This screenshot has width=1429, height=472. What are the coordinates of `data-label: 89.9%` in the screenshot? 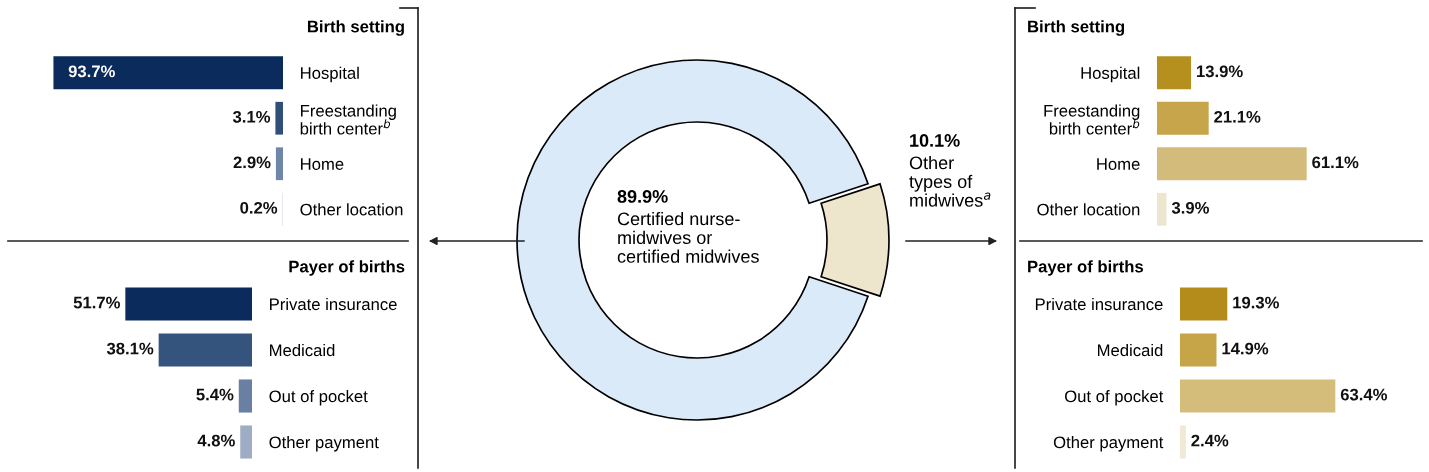 It's located at (642, 196).